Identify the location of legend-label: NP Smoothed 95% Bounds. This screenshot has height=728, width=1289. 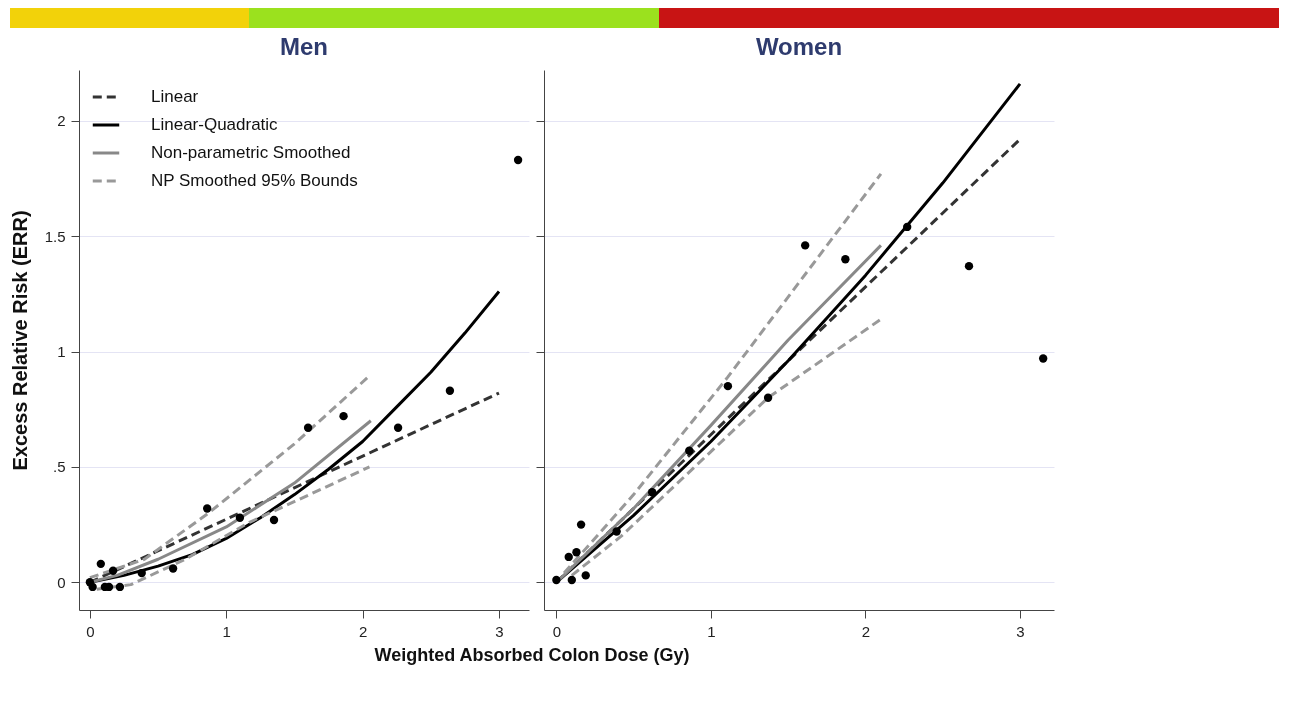
(254, 180).